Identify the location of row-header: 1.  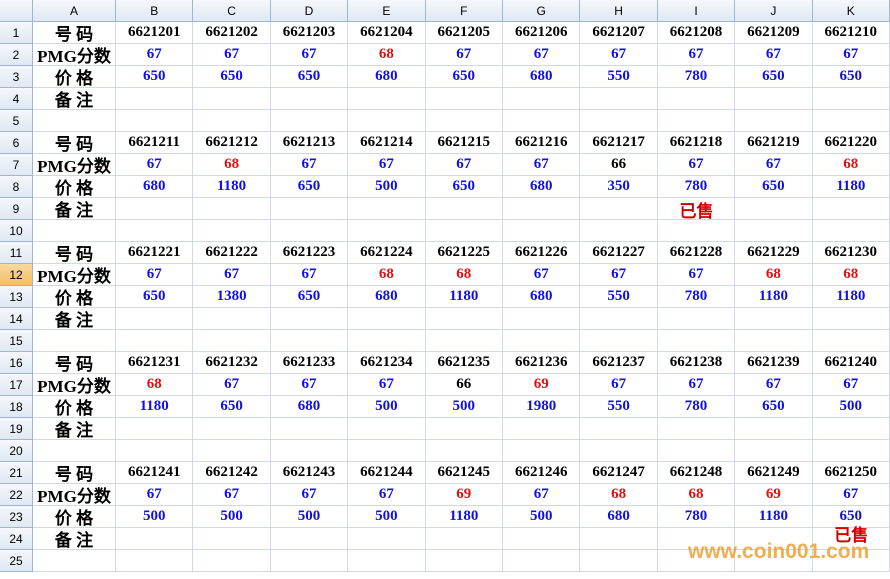
(16, 33).